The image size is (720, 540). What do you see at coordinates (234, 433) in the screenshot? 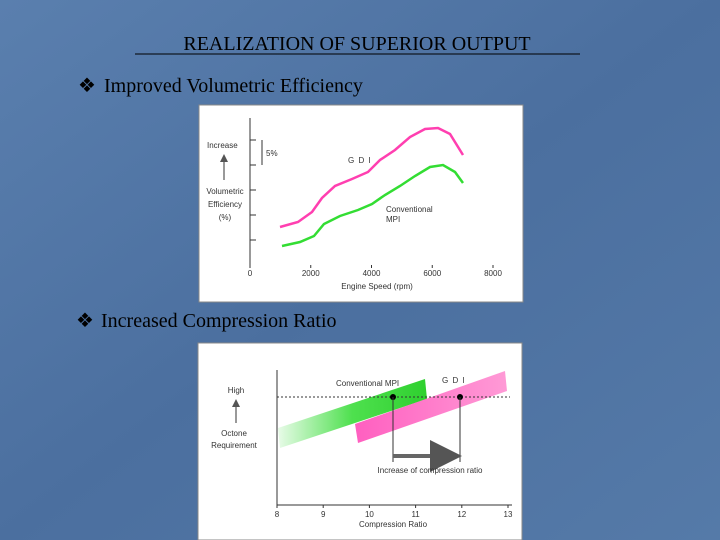
I see `y-label: Octone` at bounding box center [234, 433].